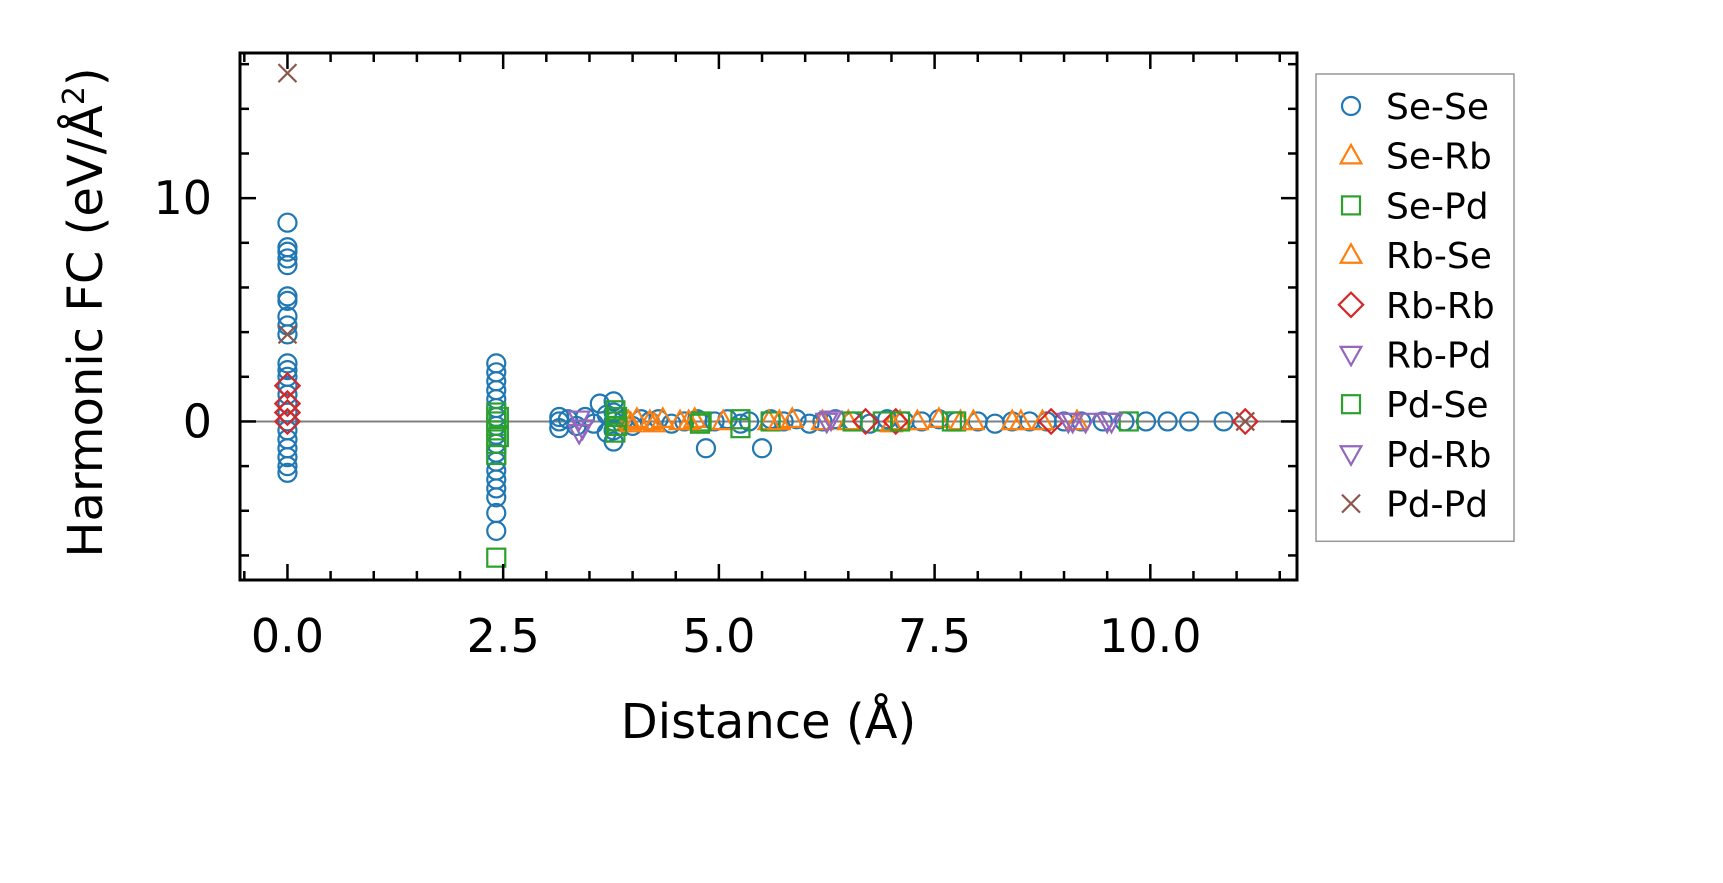  What do you see at coordinates (182, 198) in the screenshot?
I see `y-tick-label: 10` at bounding box center [182, 198].